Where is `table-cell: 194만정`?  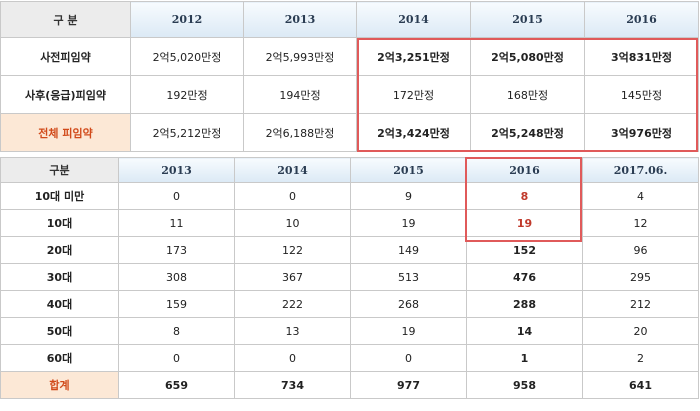 table-cell: 194만정 is located at coordinates (300, 94).